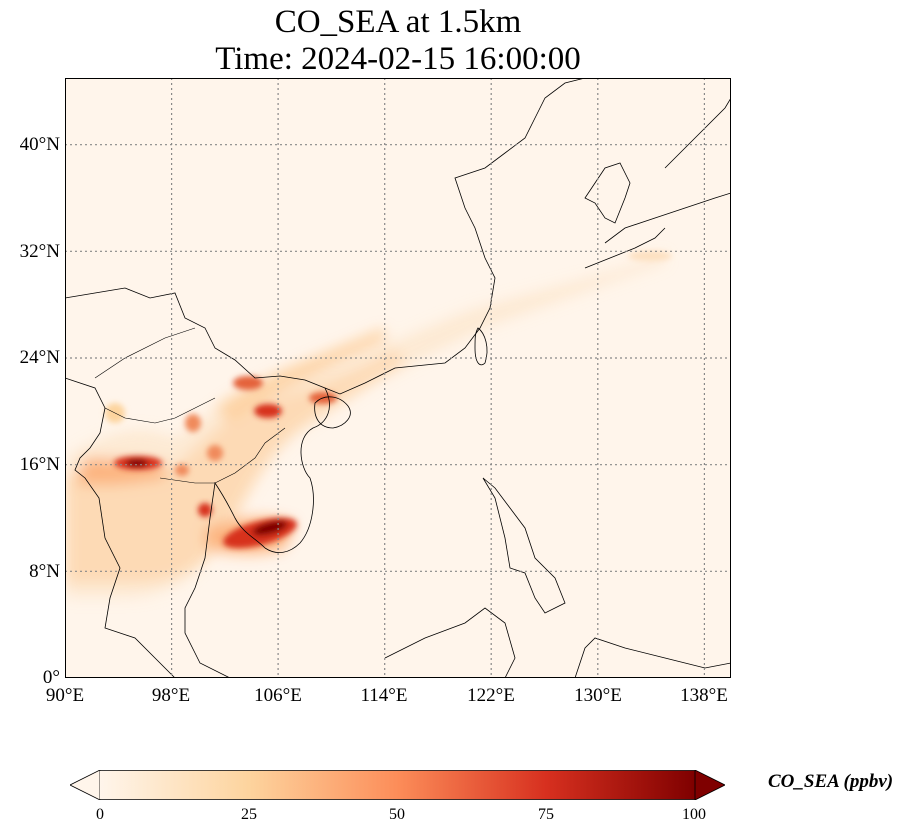  Describe the element at coordinates (278, 695) in the screenshot. I see `lon-label: 106°E` at that location.